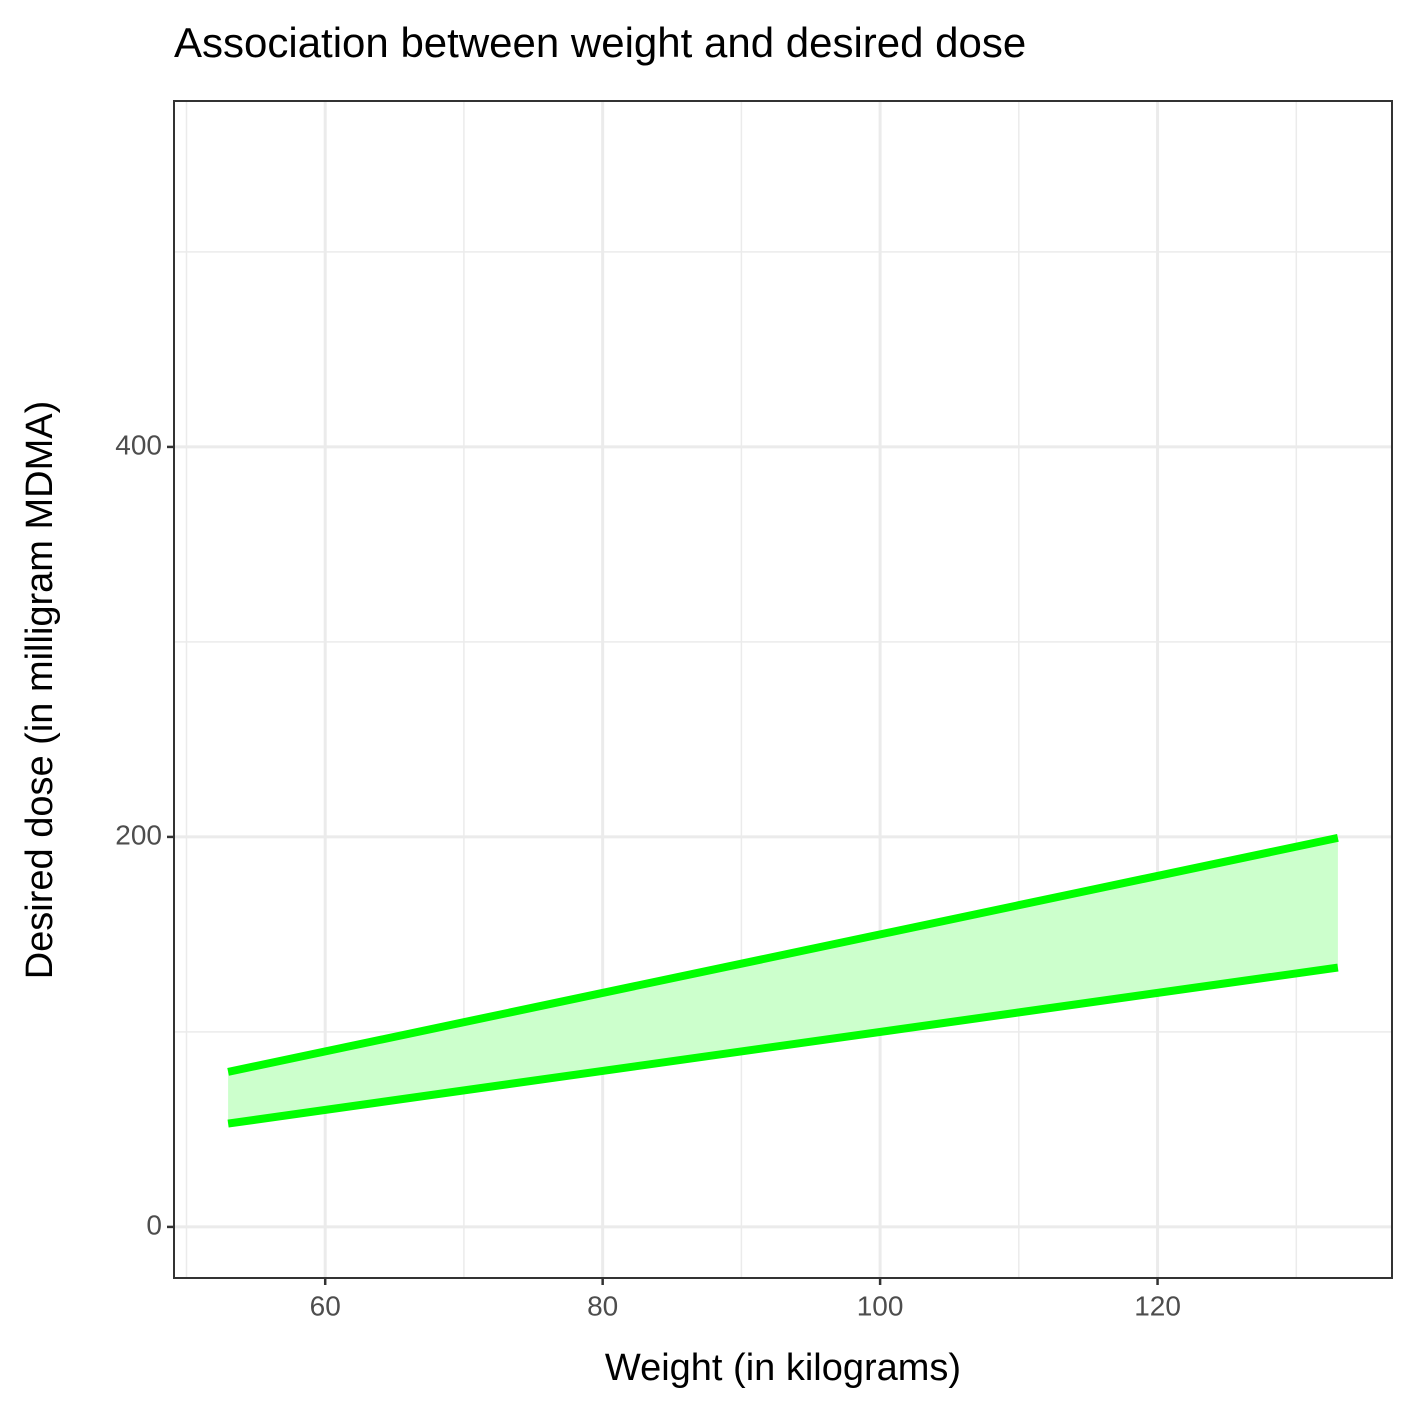  I want to click on y-axis-label: Desired dose (in milligram MDMA), so click(40, 690).